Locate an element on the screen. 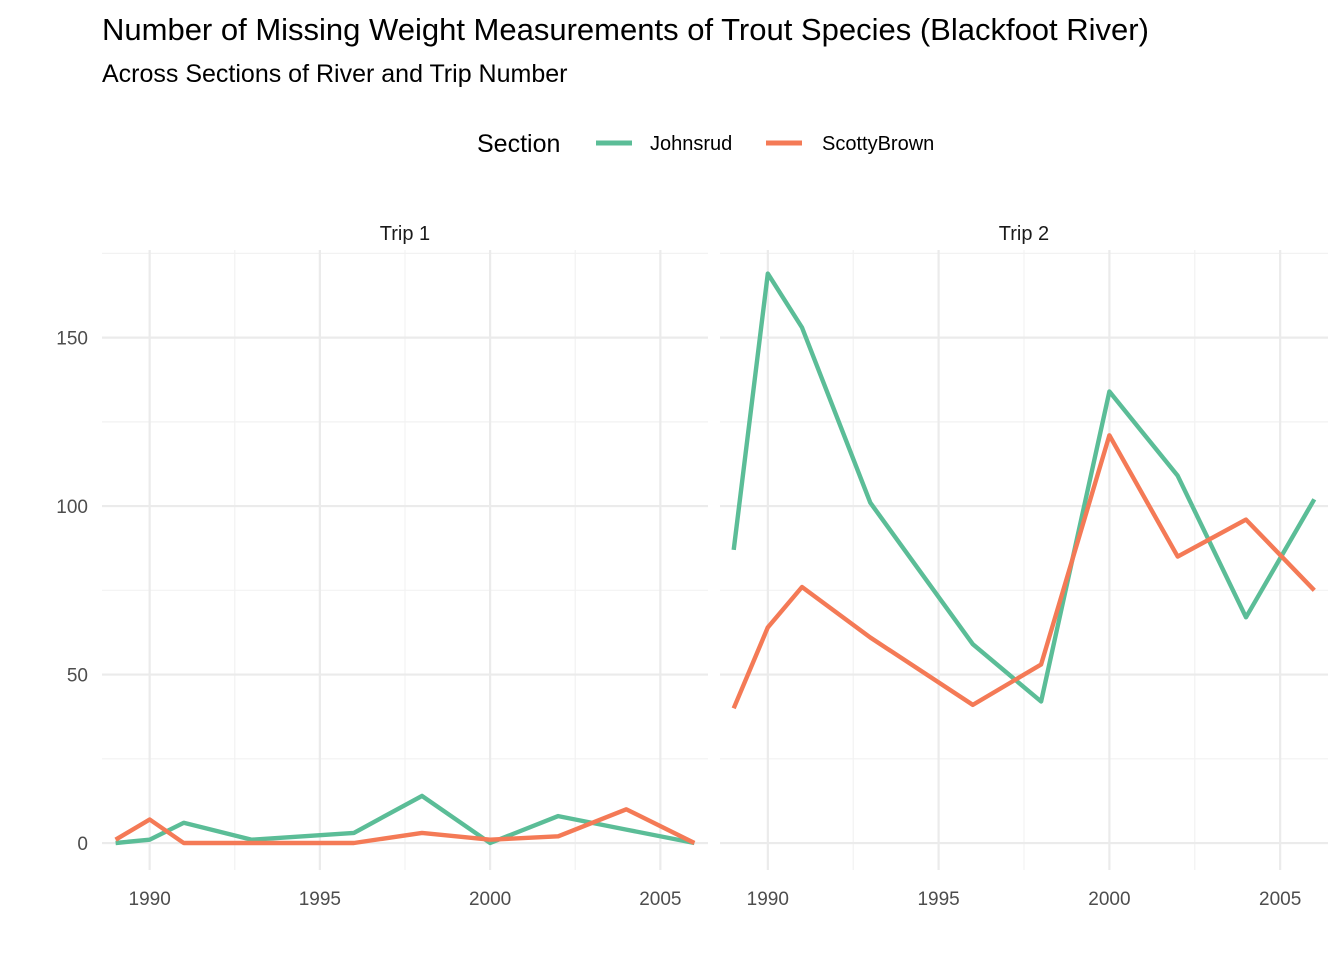 Image resolution: width=1344 pixels, height=960 pixels. legend: Section Johnsrud ScottyBrown is located at coordinates (705, 144).